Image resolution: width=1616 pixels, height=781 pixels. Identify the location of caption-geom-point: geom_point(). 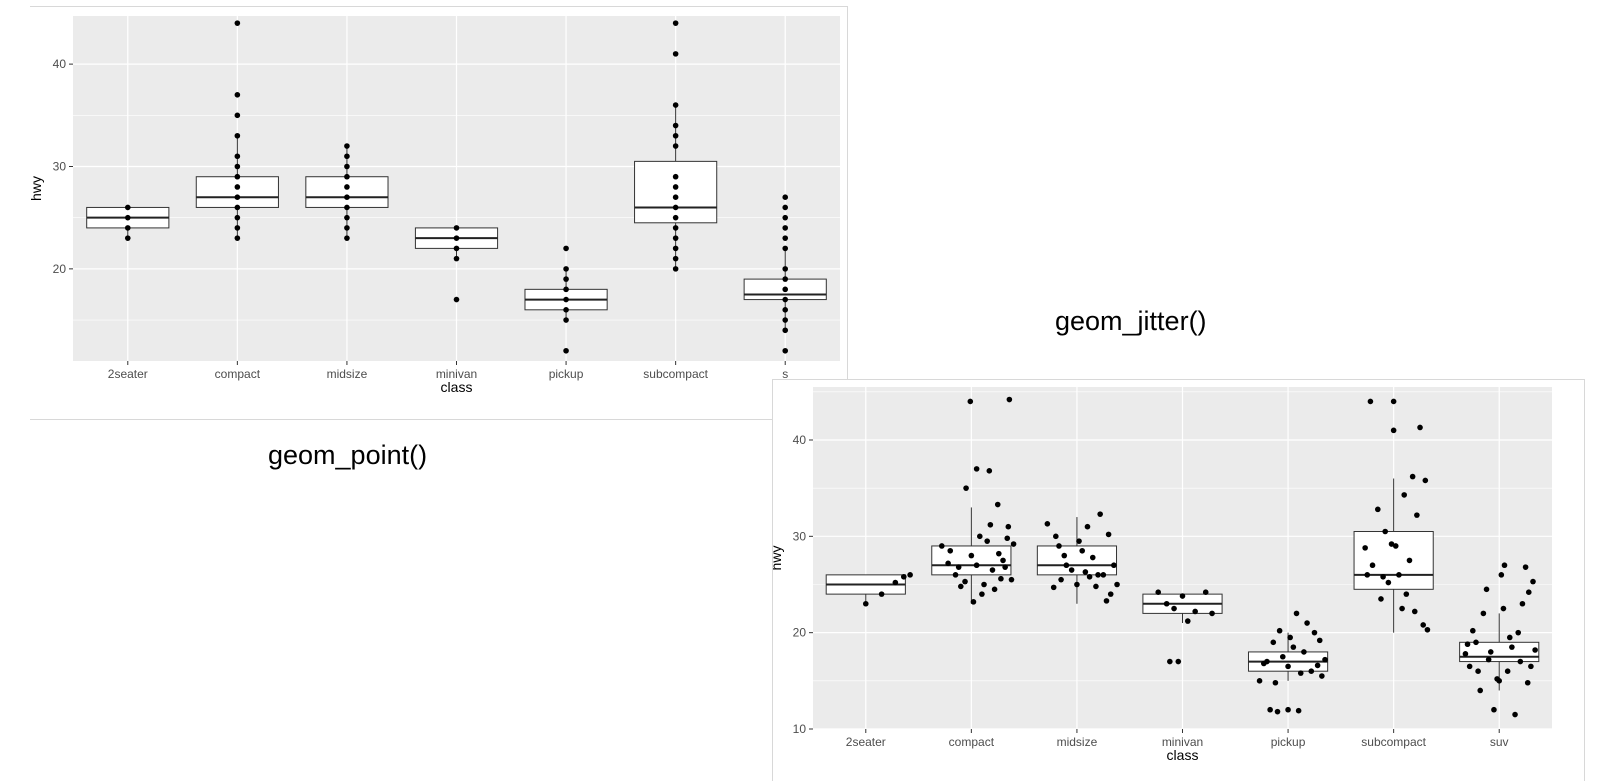
(348, 455).